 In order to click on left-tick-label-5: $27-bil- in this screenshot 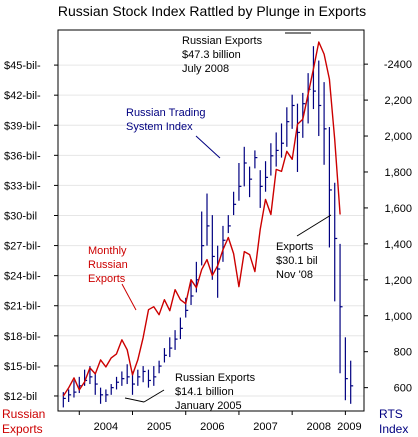, I will do `click(22, 247)`.